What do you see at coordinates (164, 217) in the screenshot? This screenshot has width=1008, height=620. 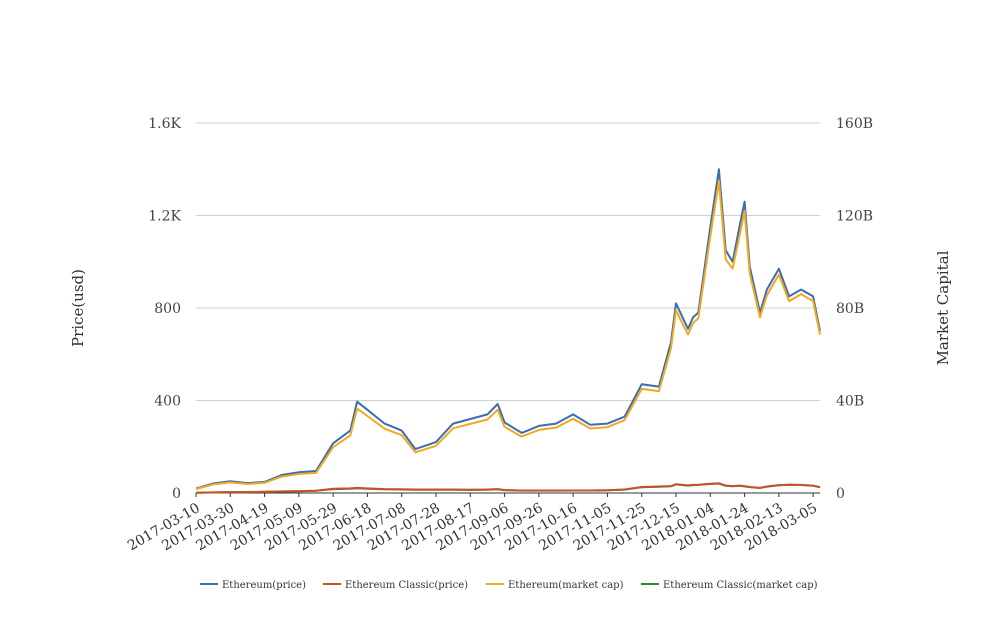 I see `y-tick-label: 1.2K` at bounding box center [164, 217].